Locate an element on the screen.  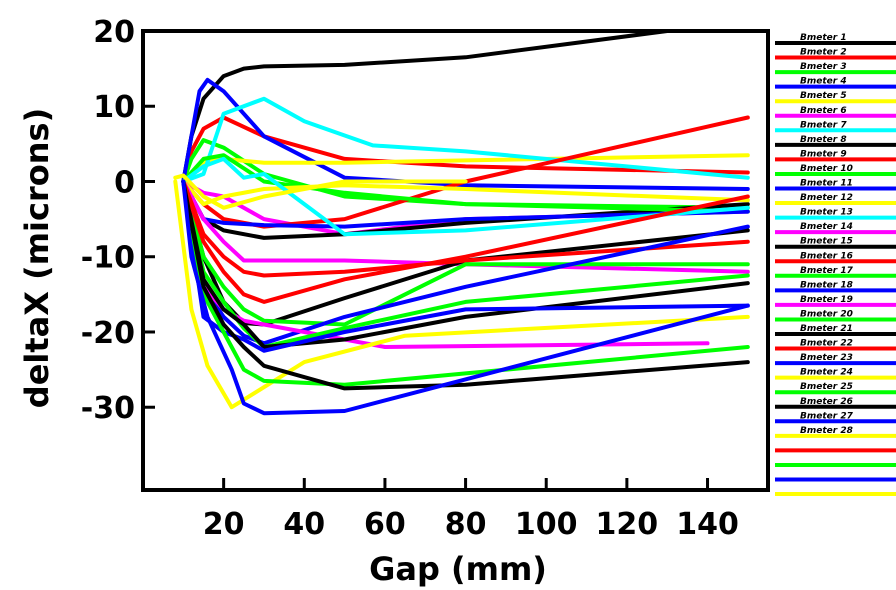
legend-label: Bmeter 6 is located at coordinates (823, 111).